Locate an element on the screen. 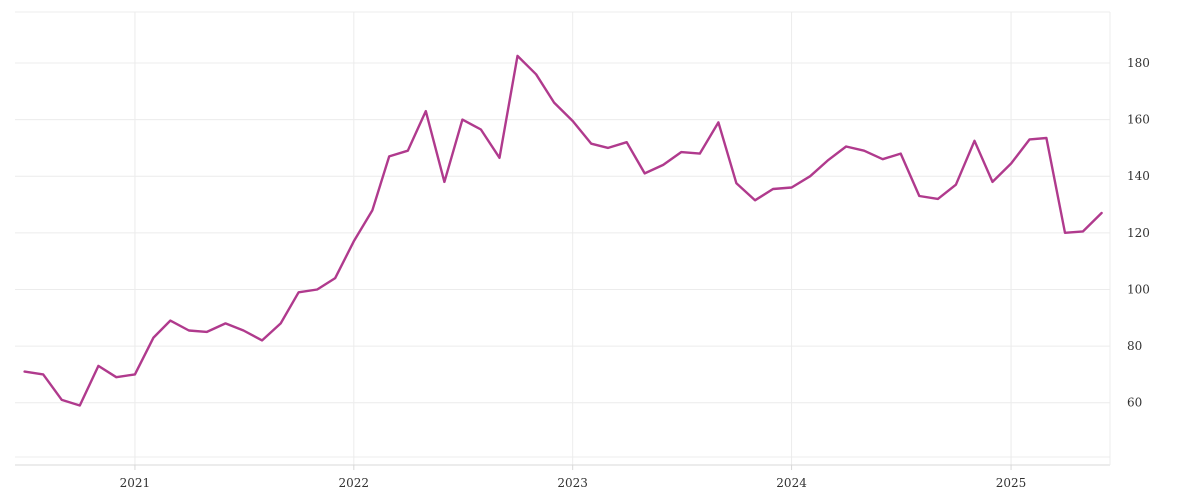  y-tick-label: 80 is located at coordinates (1134, 346).